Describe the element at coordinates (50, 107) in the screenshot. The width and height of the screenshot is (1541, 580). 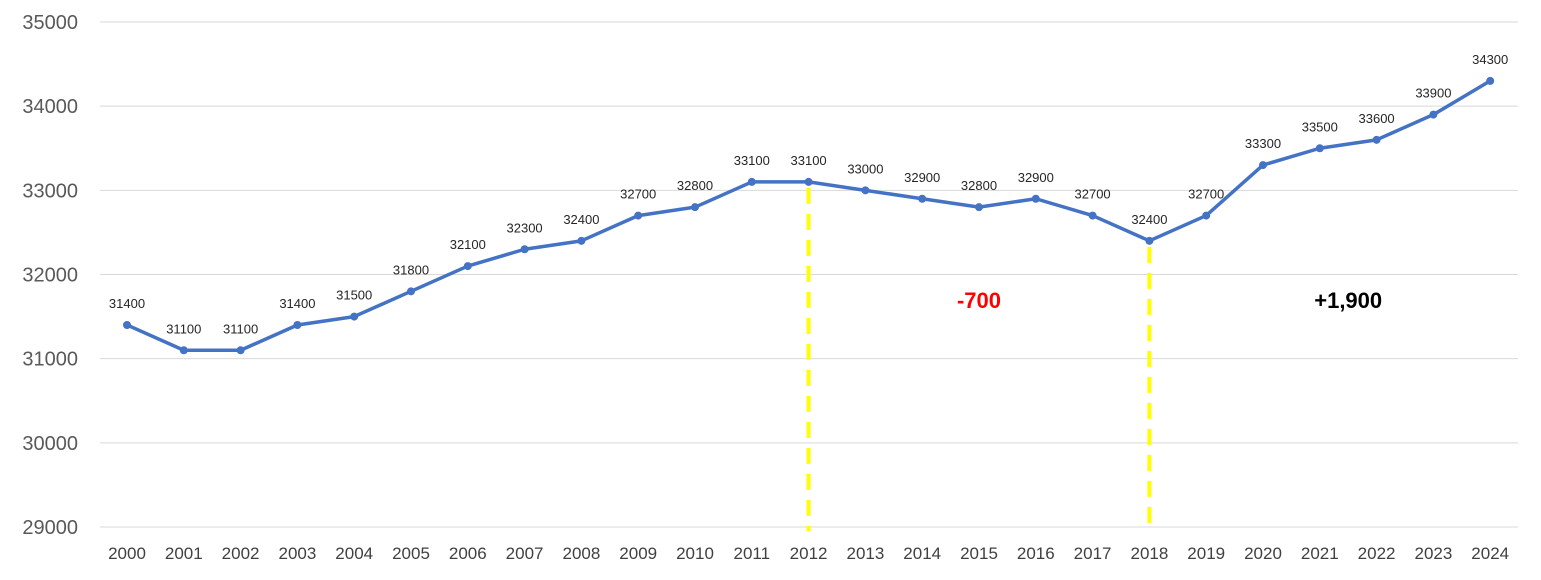
I see `y-tick-label-34000: 34000` at that location.